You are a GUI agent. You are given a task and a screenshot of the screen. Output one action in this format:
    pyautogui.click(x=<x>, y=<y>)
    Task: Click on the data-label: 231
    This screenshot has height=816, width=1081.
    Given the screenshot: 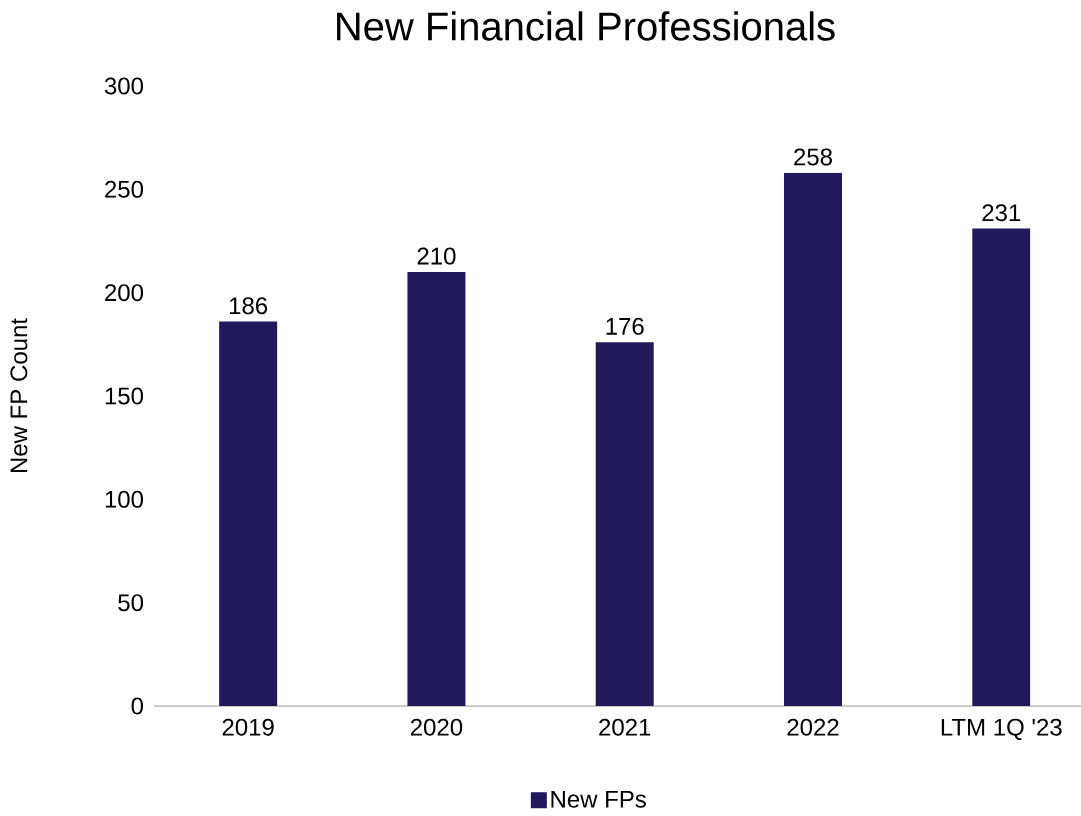 What is the action you would take?
    pyautogui.click(x=1001, y=213)
    